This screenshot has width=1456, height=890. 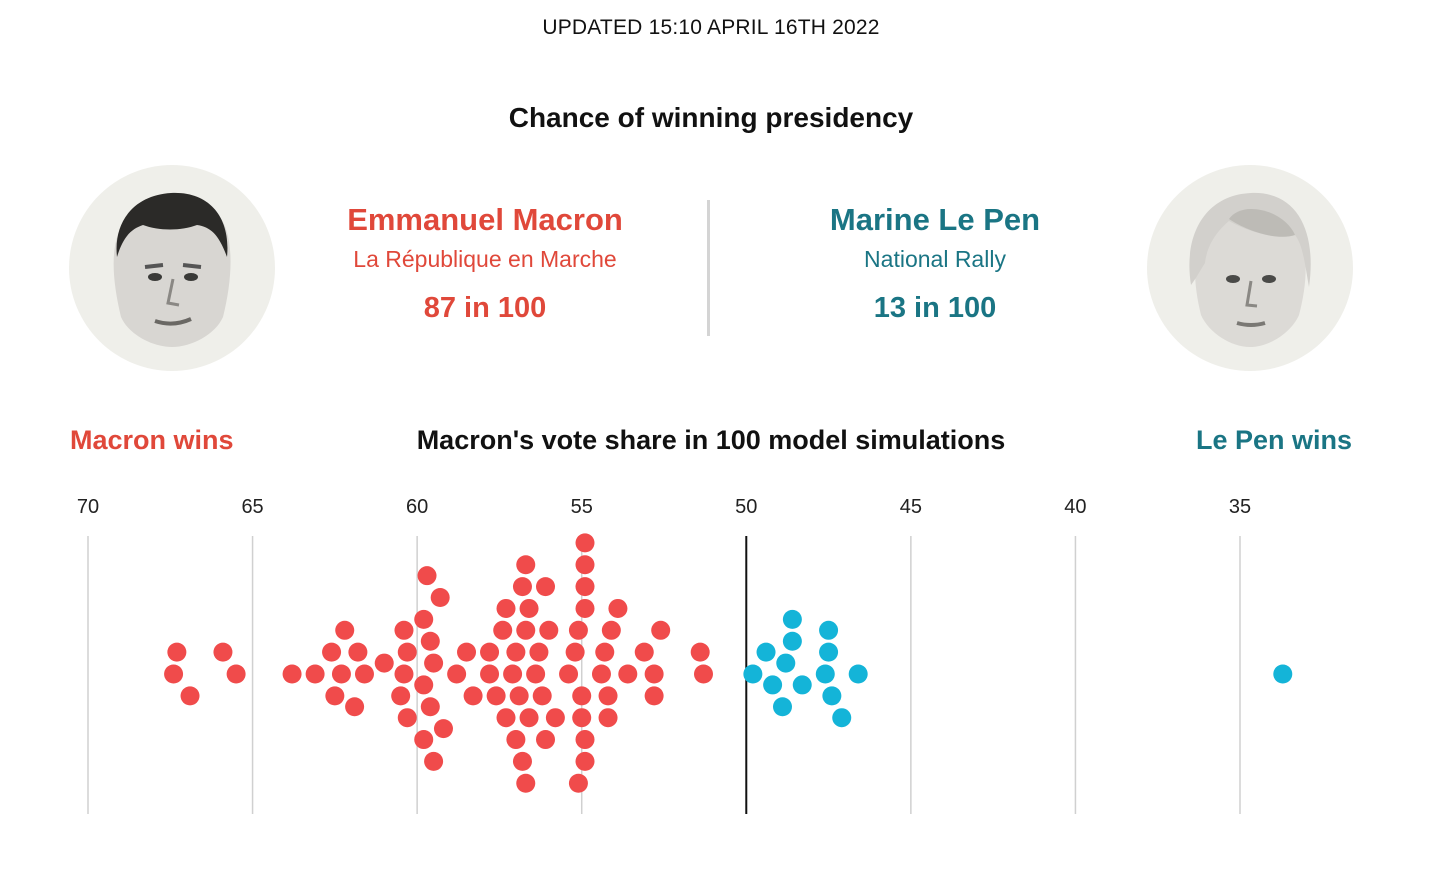 What do you see at coordinates (152, 440) in the screenshot?
I see `macron-wins-label: Macron wins` at bounding box center [152, 440].